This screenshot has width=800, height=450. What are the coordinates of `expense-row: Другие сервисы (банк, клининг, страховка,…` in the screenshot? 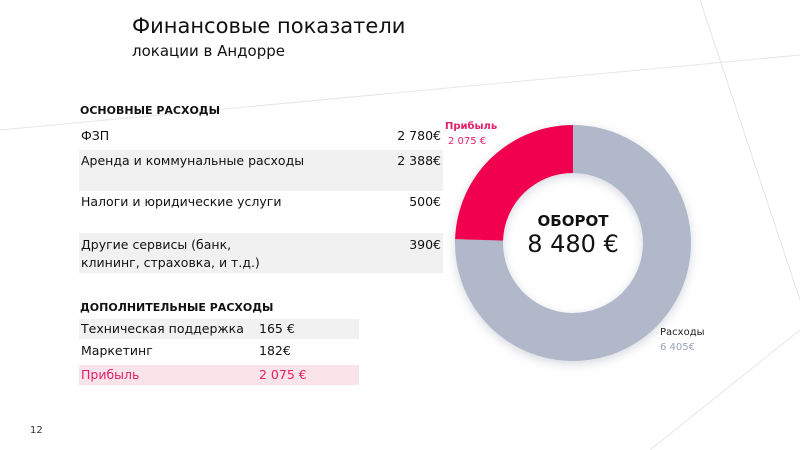 It's located at (261, 253).